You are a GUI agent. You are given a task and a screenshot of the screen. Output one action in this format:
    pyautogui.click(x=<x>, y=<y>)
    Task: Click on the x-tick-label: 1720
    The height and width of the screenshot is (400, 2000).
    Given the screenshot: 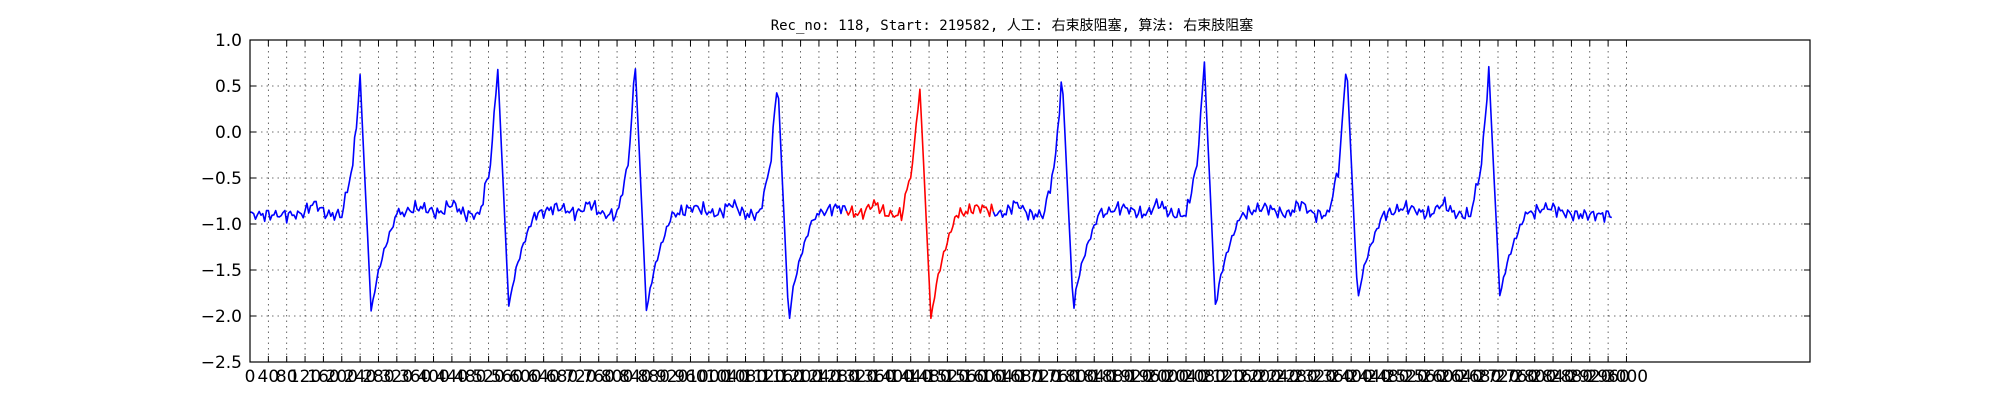 What is the action you would take?
    pyautogui.click(x=1039, y=377)
    